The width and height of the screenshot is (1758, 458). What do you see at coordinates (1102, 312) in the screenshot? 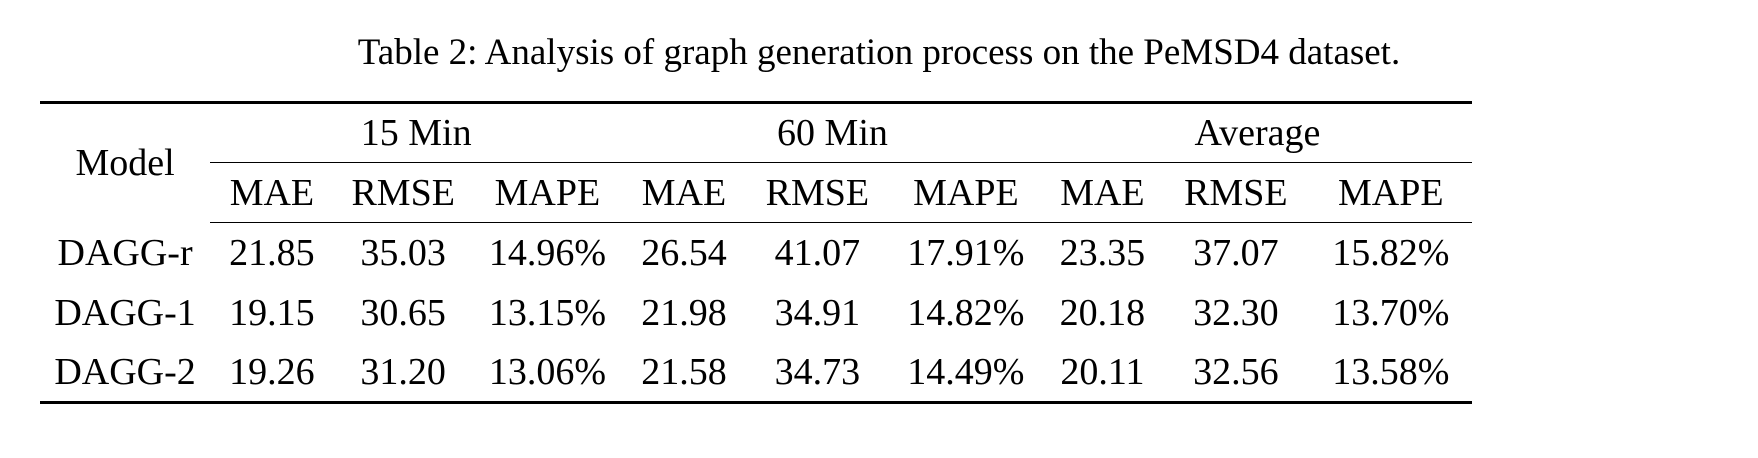
I see `table-cell: 20.18` at bounding box center [1102, 312].